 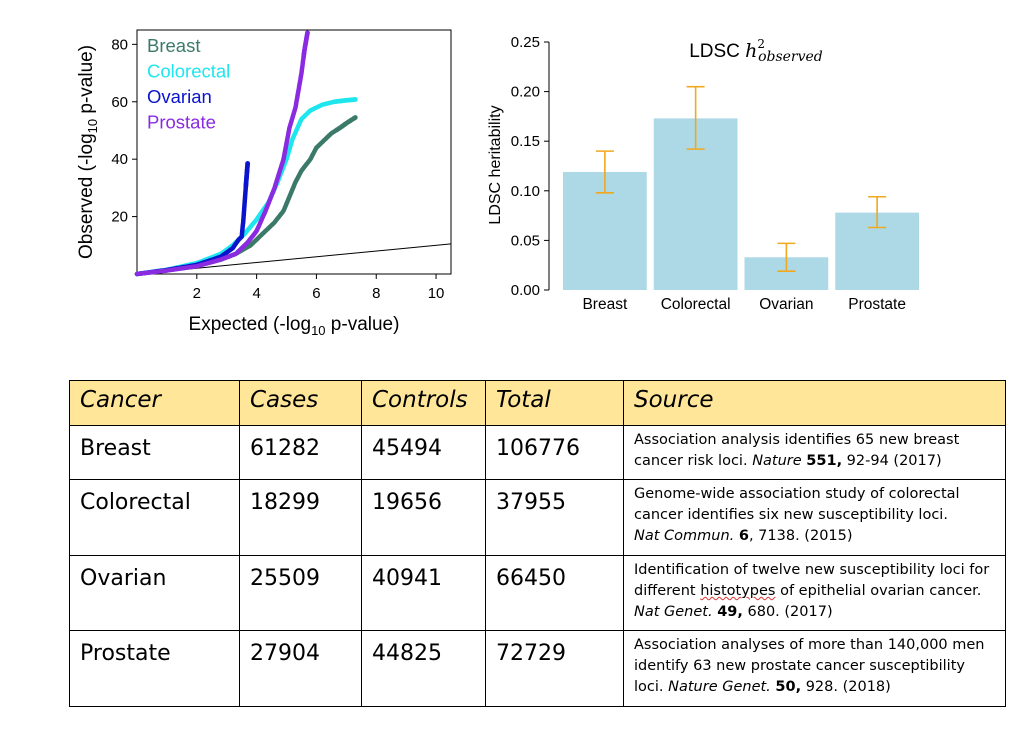 What do you see at coordinates (787, 611) in the screenshot?
I see `source-pages: 680. (2017)` at bounding box center [787, 611].